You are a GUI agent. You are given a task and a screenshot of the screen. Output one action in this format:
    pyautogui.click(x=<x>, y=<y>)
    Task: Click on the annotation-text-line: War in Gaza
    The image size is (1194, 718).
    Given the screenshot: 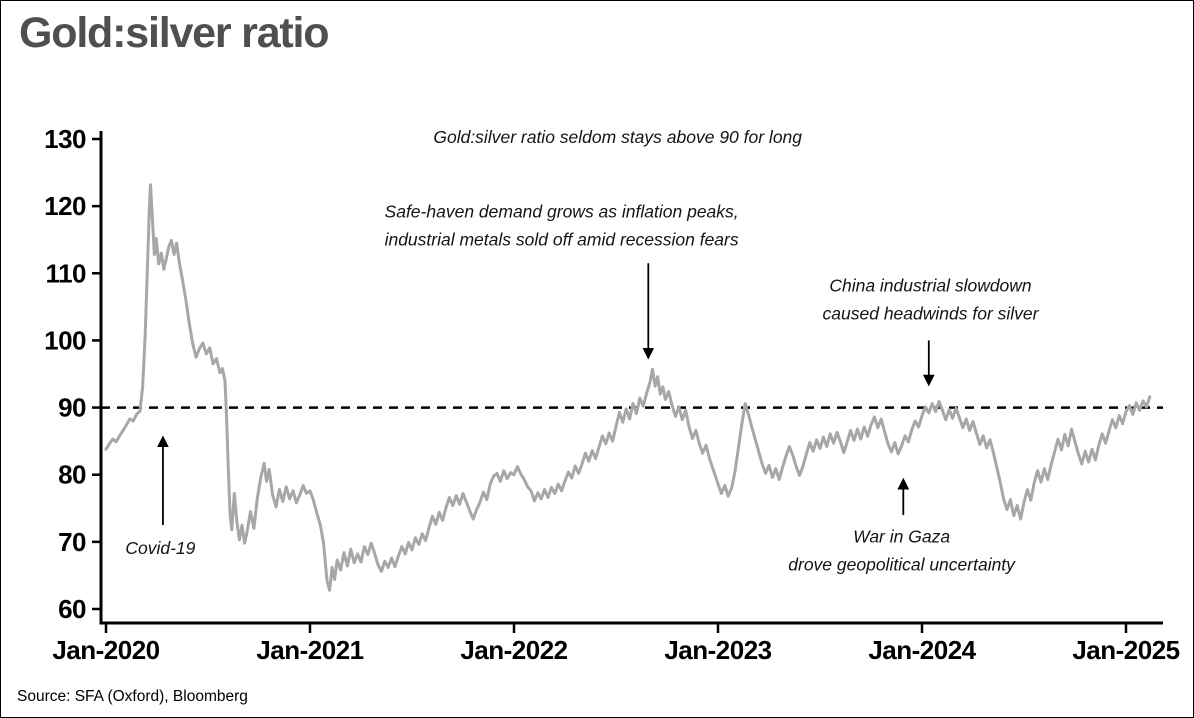 What is the action you would take?
    pyautogui.click(x=902, y=536)
    